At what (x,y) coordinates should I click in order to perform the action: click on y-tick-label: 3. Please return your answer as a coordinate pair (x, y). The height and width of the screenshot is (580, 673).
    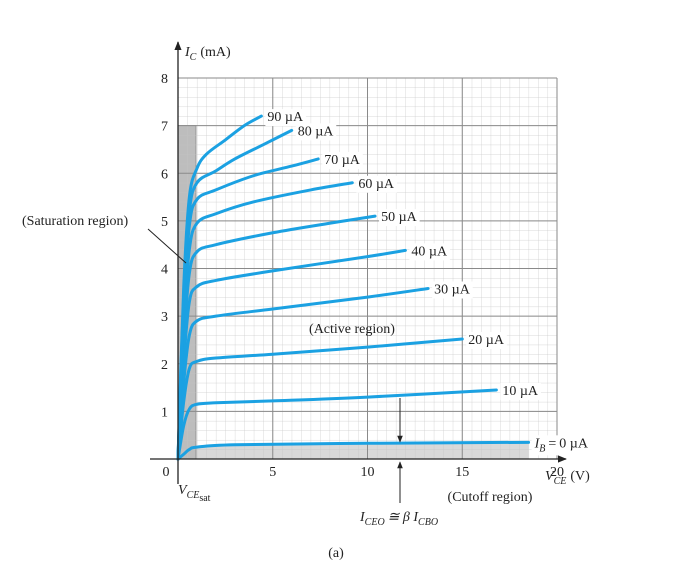
    Looking at the image, I should click on (164, 317).